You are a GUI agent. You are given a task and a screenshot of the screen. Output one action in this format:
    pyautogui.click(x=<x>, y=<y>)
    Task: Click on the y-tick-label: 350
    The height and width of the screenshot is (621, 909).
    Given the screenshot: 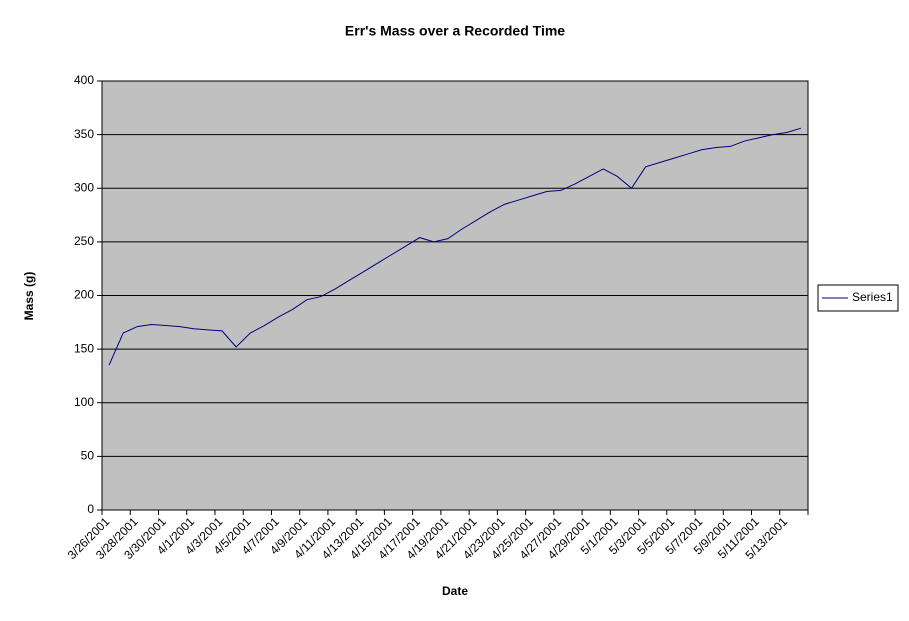 What is the action you would take?
    pyautogui.click(x=84, y=134)
    